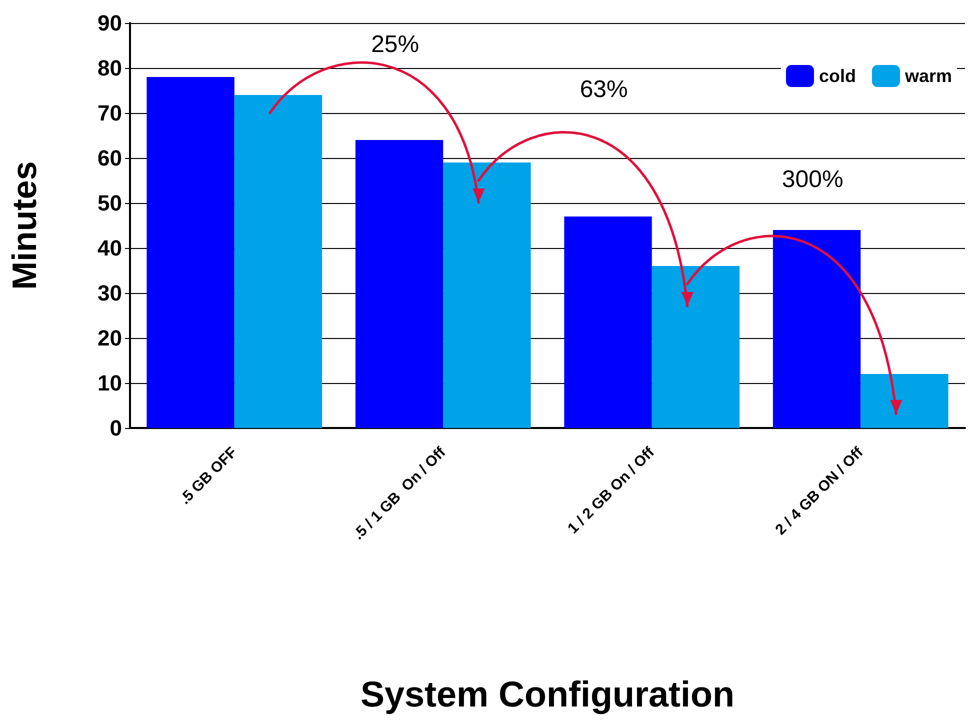 The image size is (977, 721). Describe the element at coordinates (837, 76) in the screenshot. I see `legend-label: cold` at that location.